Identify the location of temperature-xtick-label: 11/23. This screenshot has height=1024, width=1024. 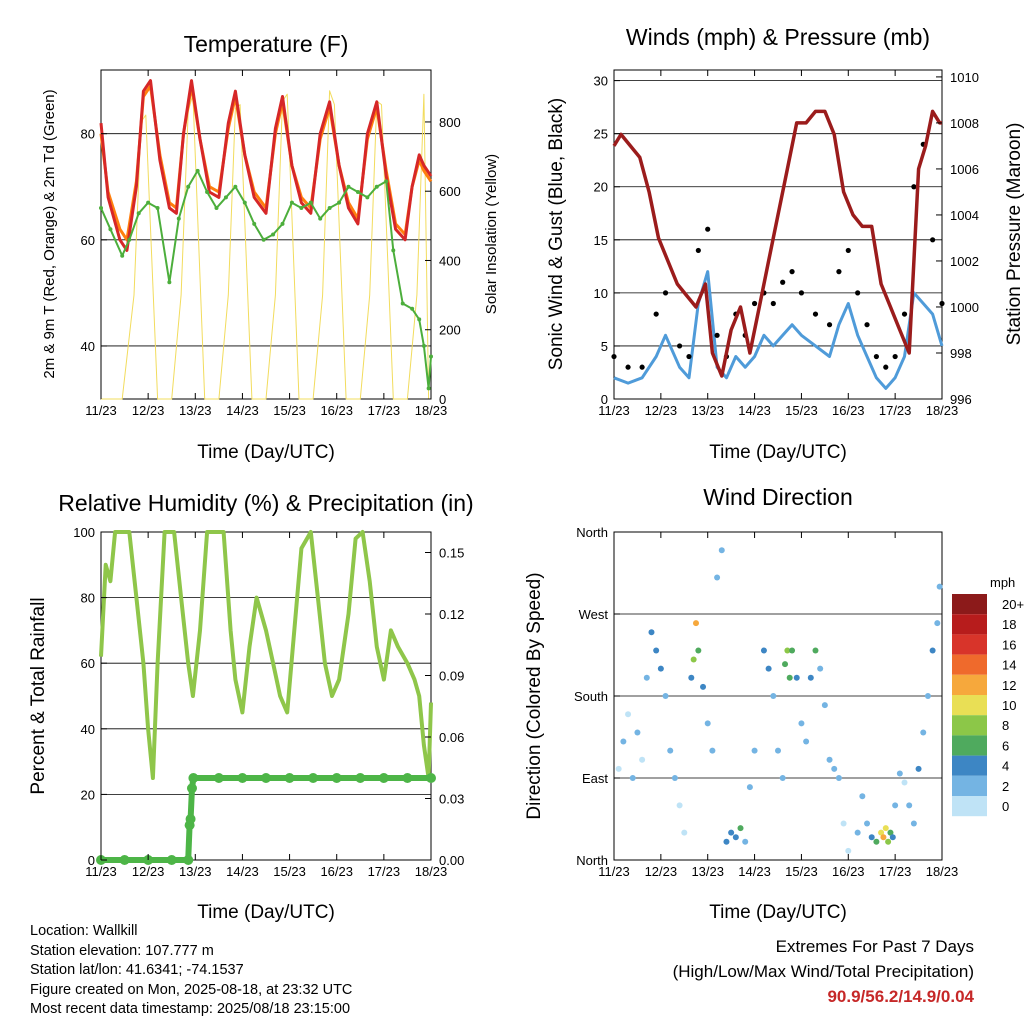
(101, 410).